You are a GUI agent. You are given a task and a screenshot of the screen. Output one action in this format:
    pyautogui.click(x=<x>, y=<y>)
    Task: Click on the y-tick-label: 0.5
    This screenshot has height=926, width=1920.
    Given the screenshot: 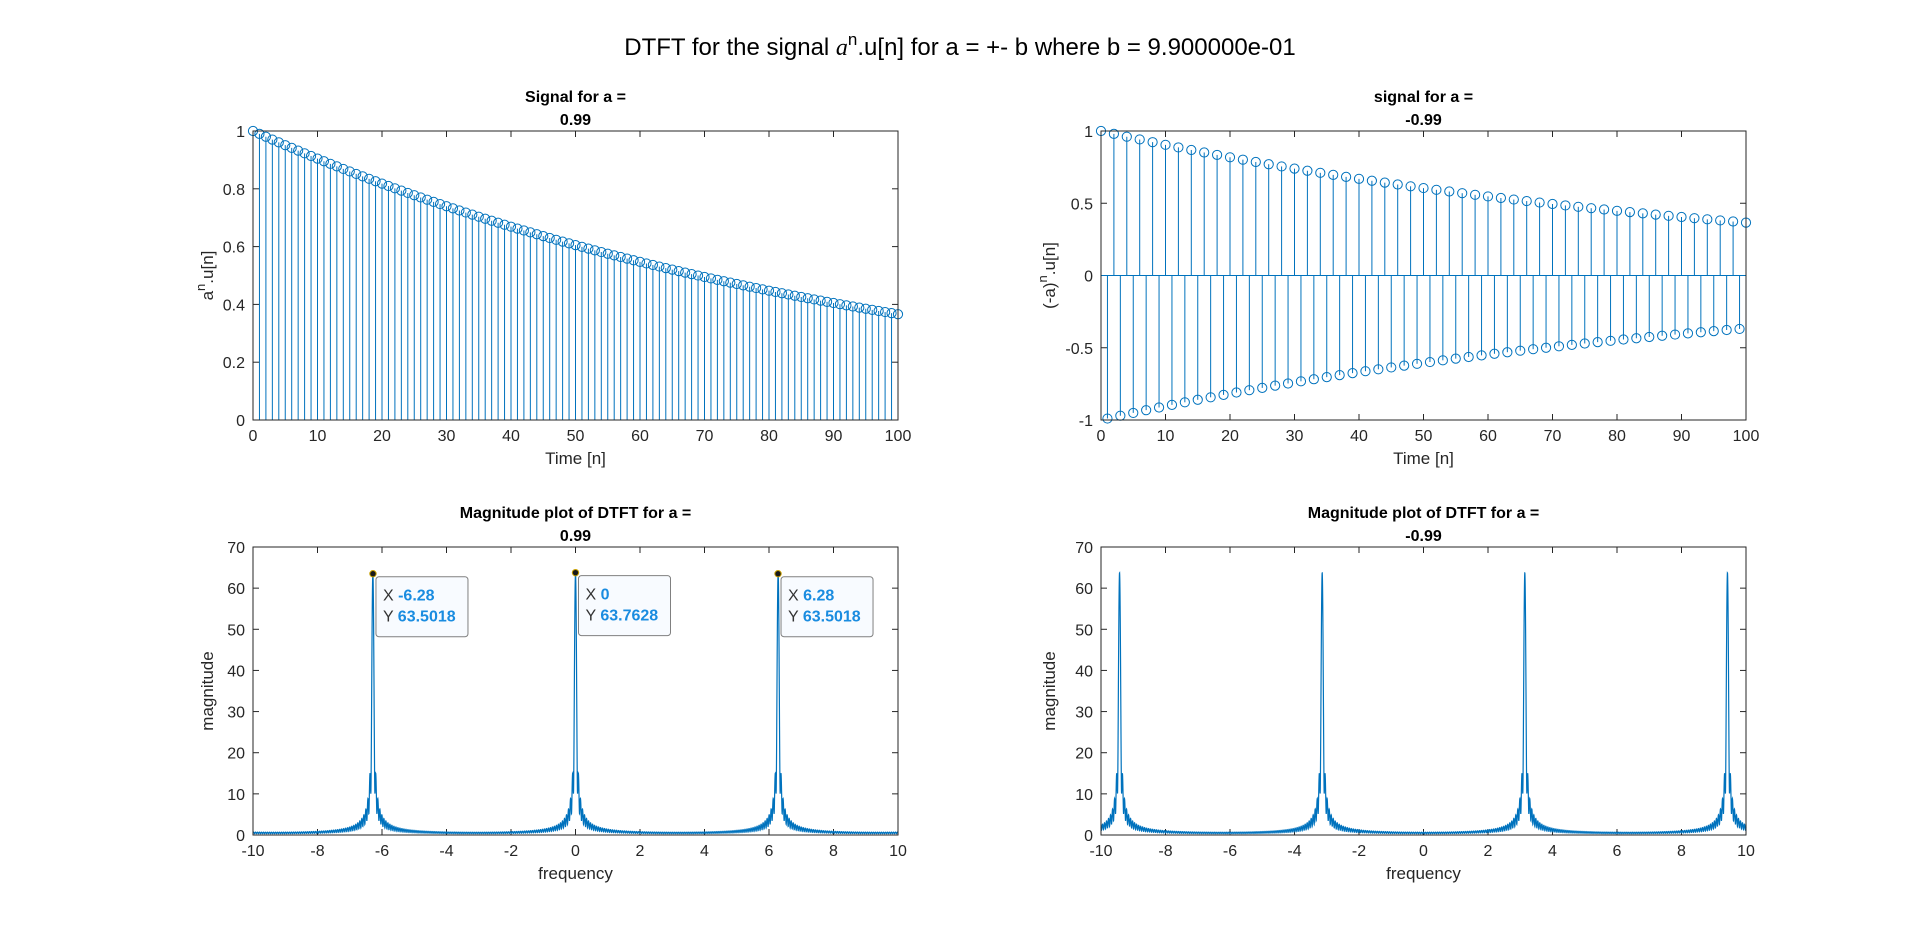 What is the action you would take?
    pyautogui.click(x=1082, y=204)
    